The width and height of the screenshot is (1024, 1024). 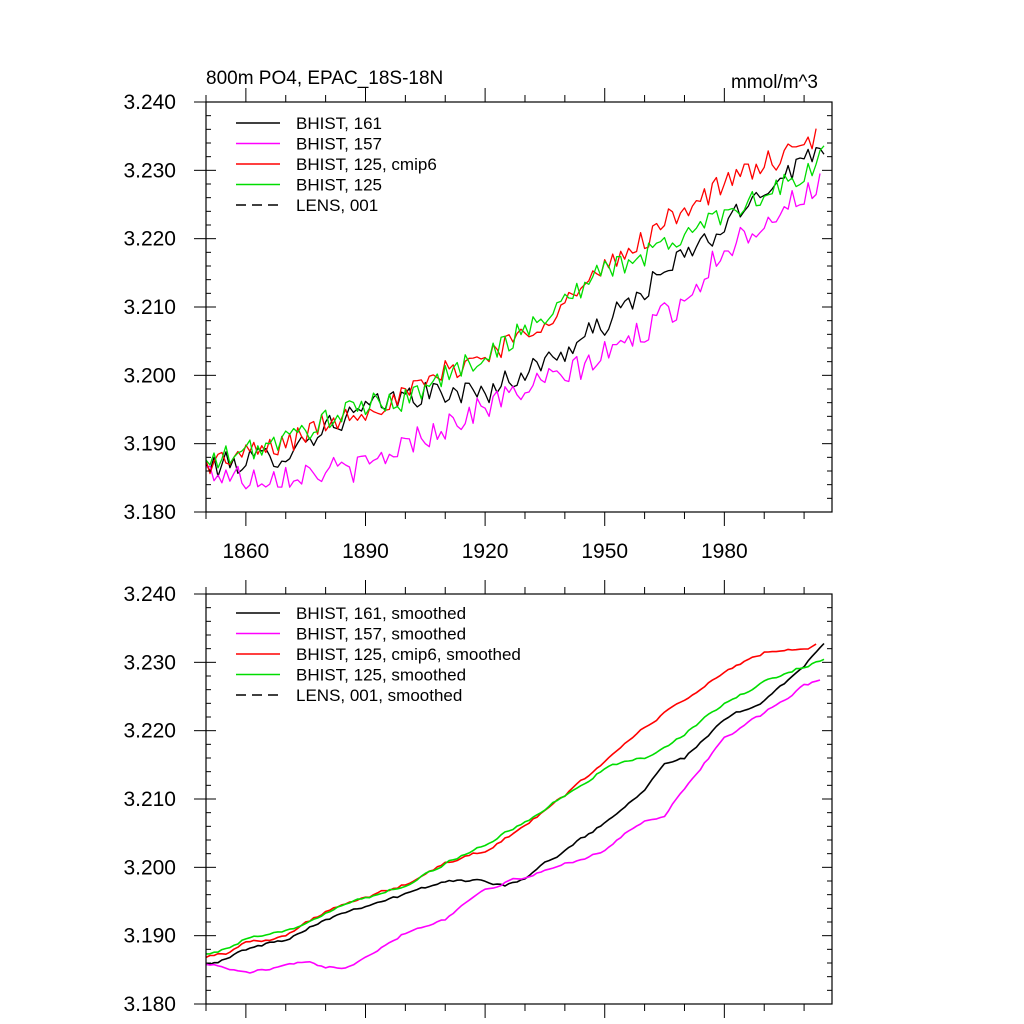 What do you see at coordinates (724, 551) in the screenshot?
I see `x-tick-label: 1980` at bounding box center [724, 551].